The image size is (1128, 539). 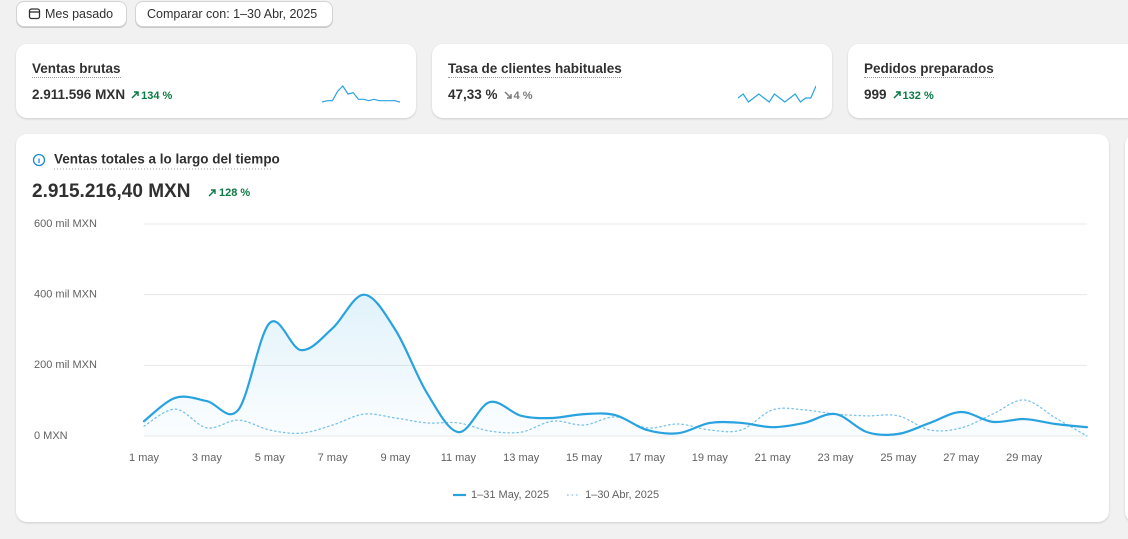 I want to click on kpi-value-row: 47,33 % 4 %, so click(x=490, y=94).